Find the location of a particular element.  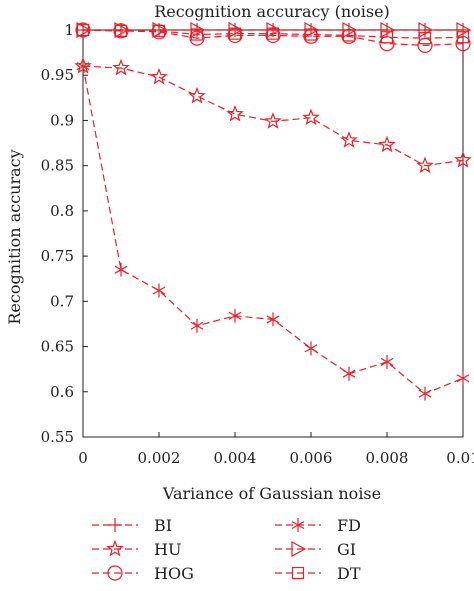

legend-label: HOG is located at coordinates (174, 573).